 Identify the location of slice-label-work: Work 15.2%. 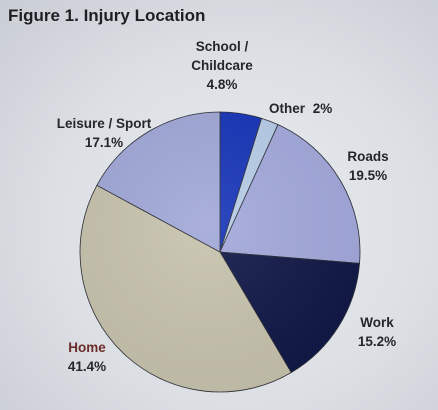
(377, 332).